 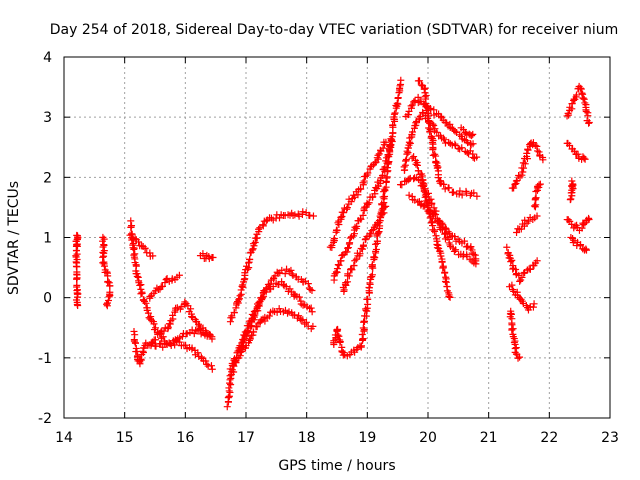 I want to click on x-tick-label: 14, so click(x=64, y=438).